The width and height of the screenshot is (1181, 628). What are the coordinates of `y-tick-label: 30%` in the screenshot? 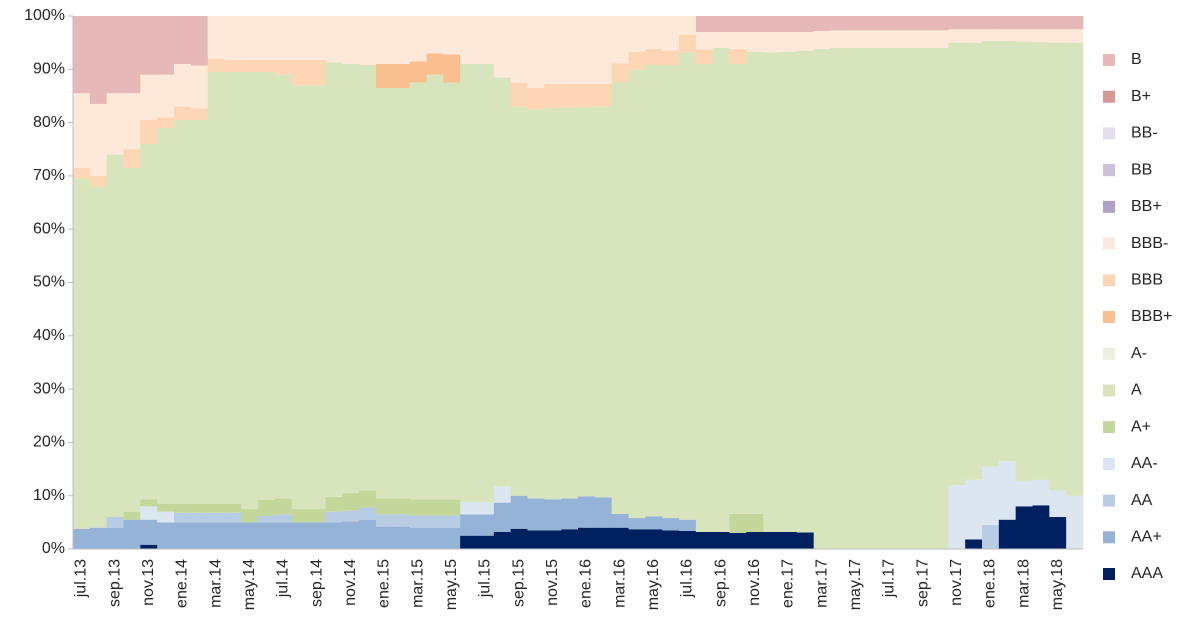 It's located at (49, 388).